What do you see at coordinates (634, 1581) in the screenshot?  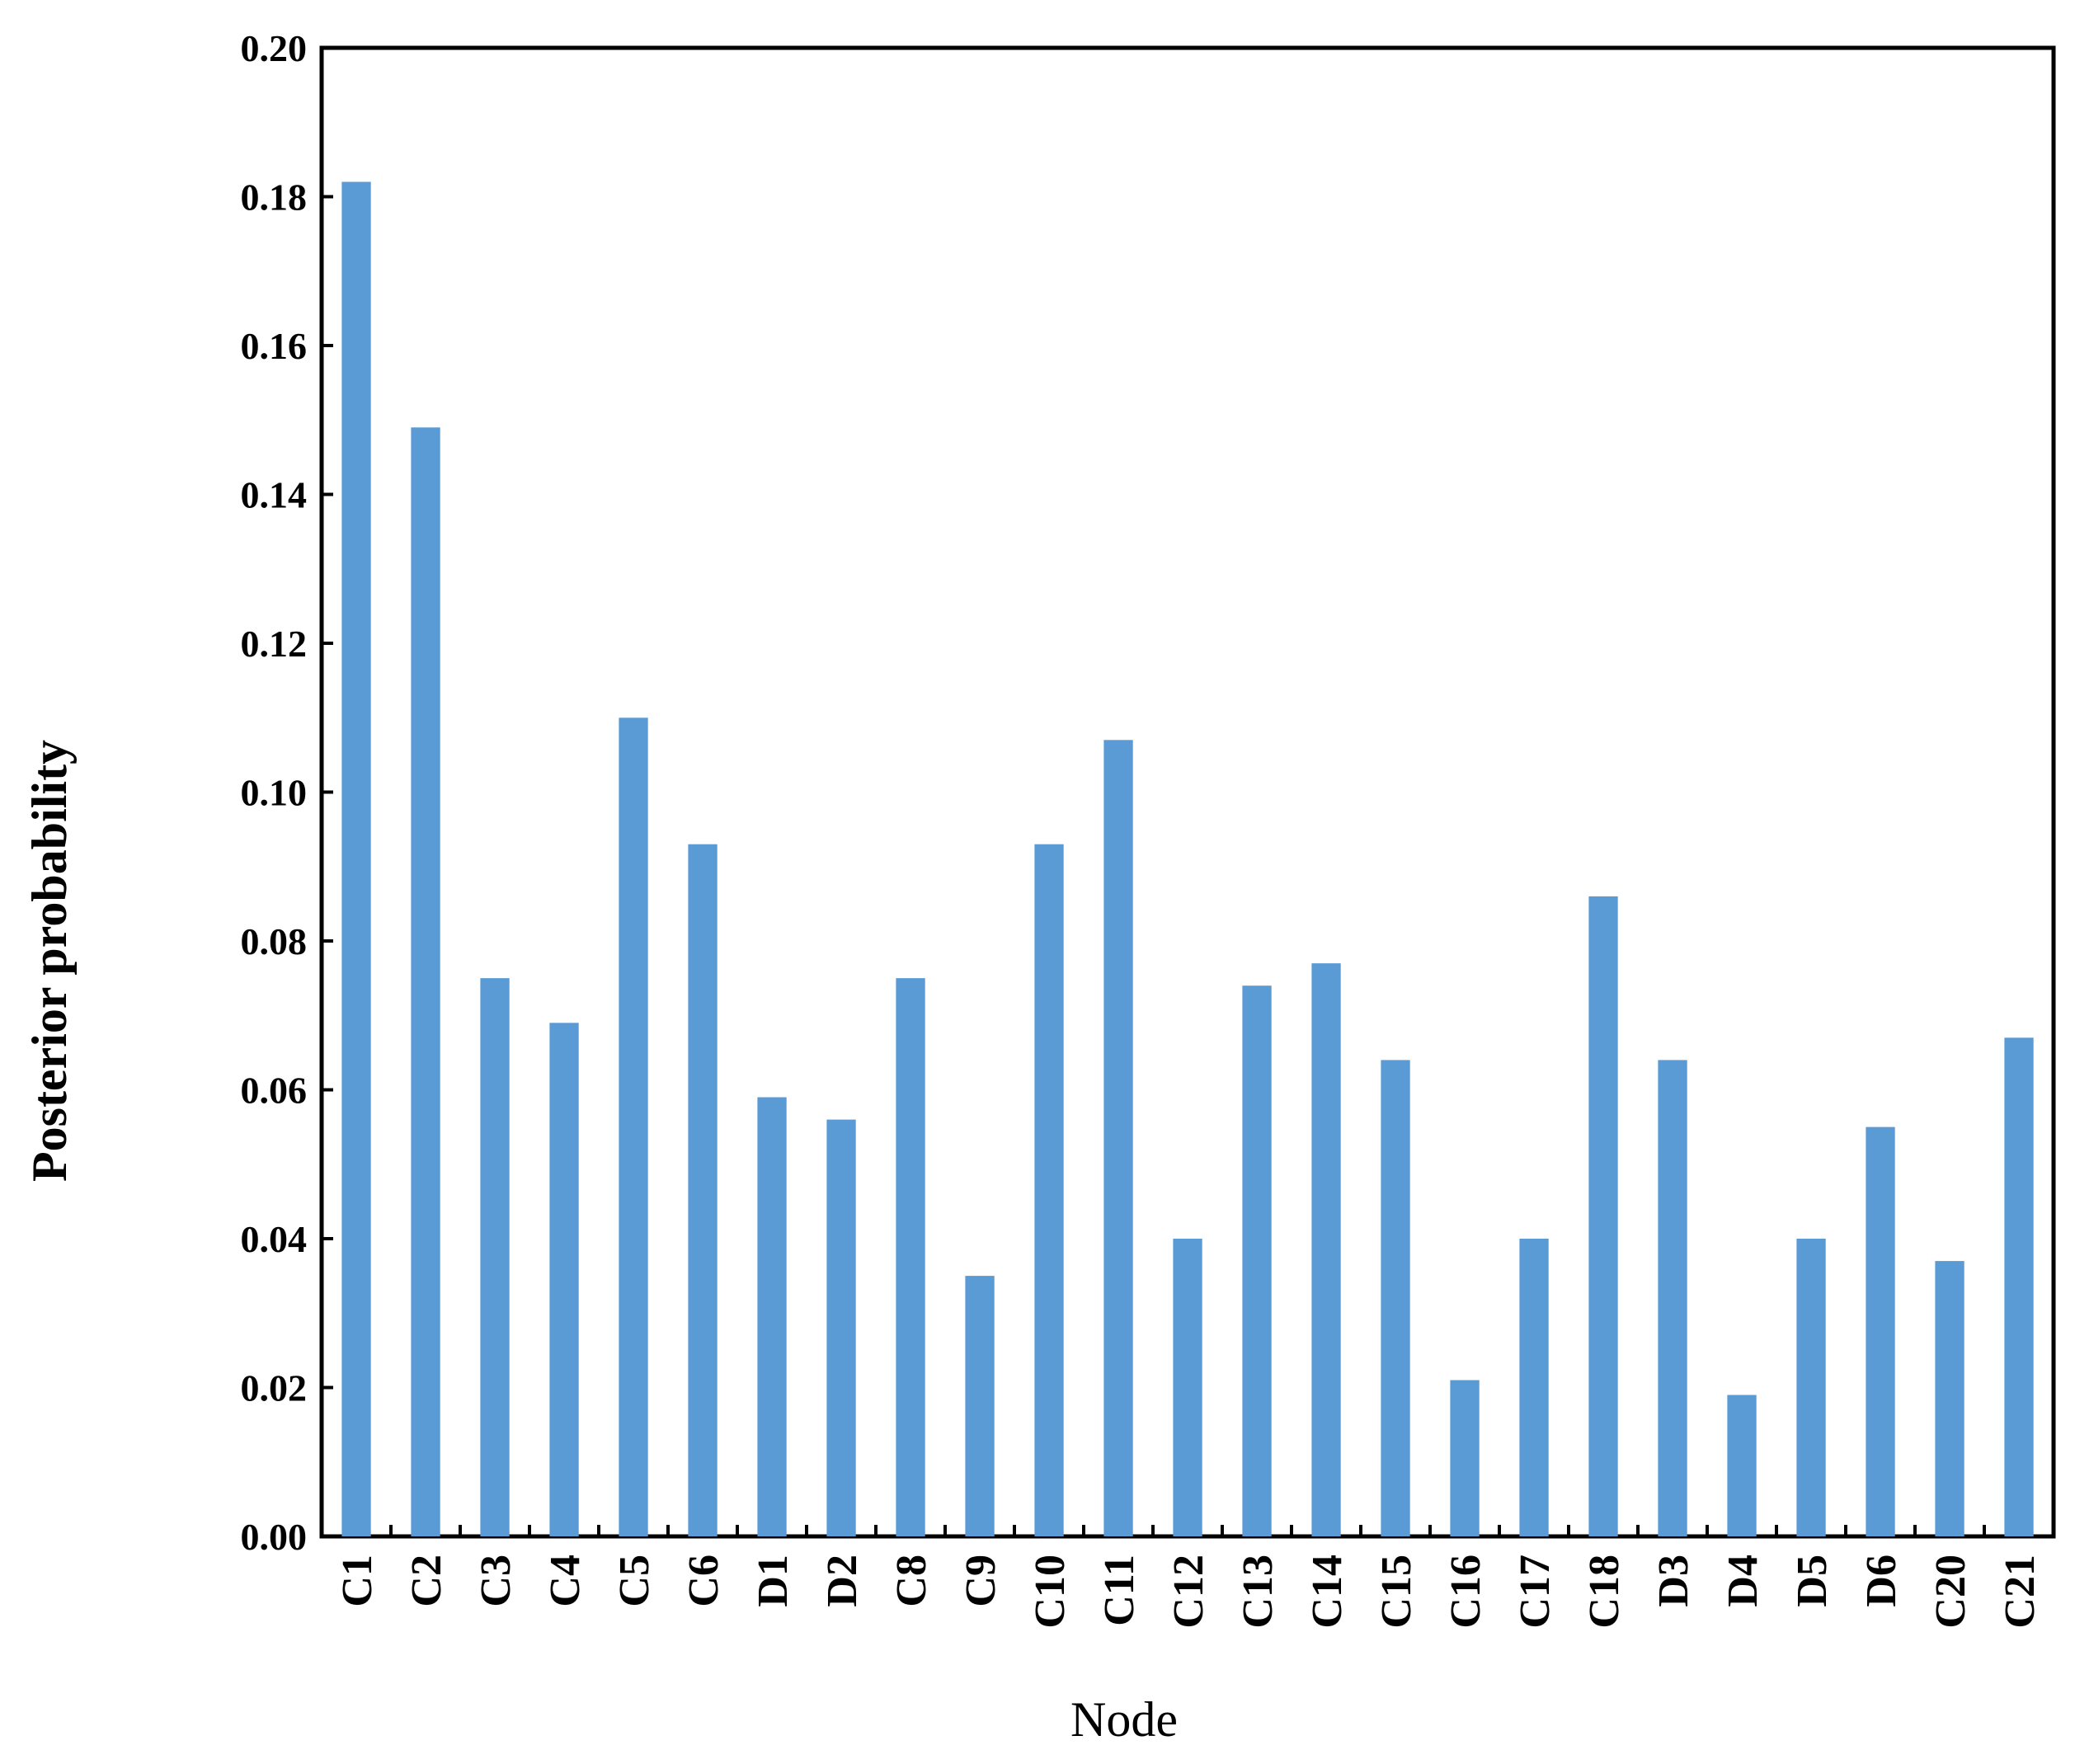 I see `x-tick-label: C5` at bounding box center [634, 1581].